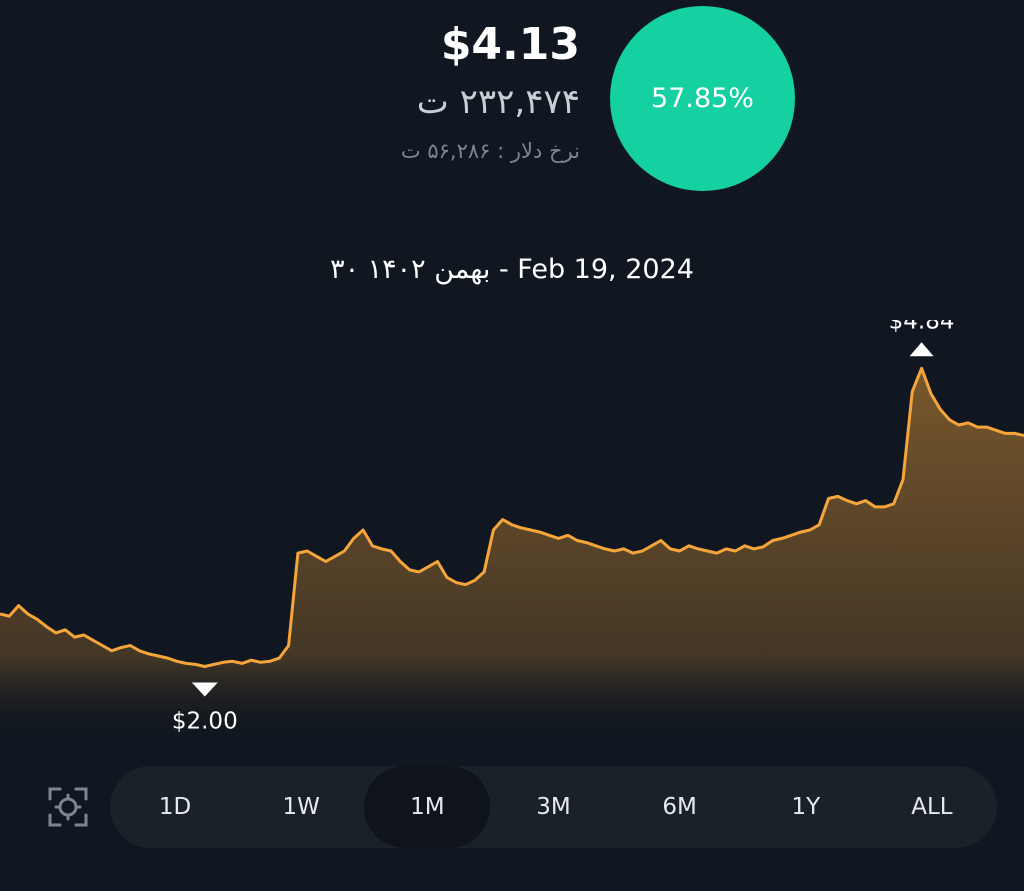 This screenshot has width=1024, height=891. I want to click on min-marker-icon, so click(204, 689).